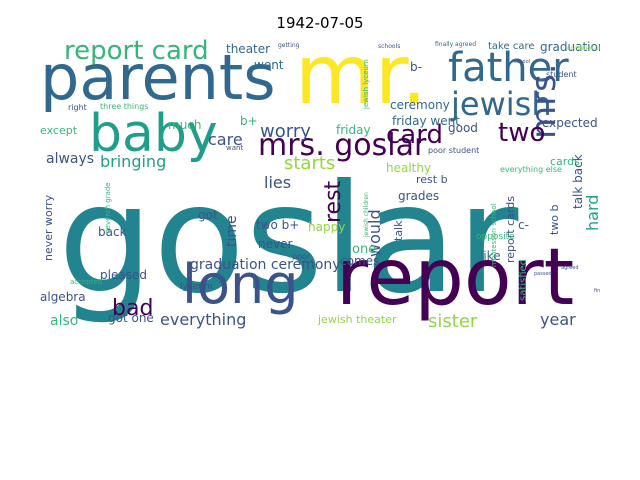 This screenshot has width=640, height=480. Describe the element at coordinates (333, 201) in the screenshot. I see `word-rest: rest` at that location.